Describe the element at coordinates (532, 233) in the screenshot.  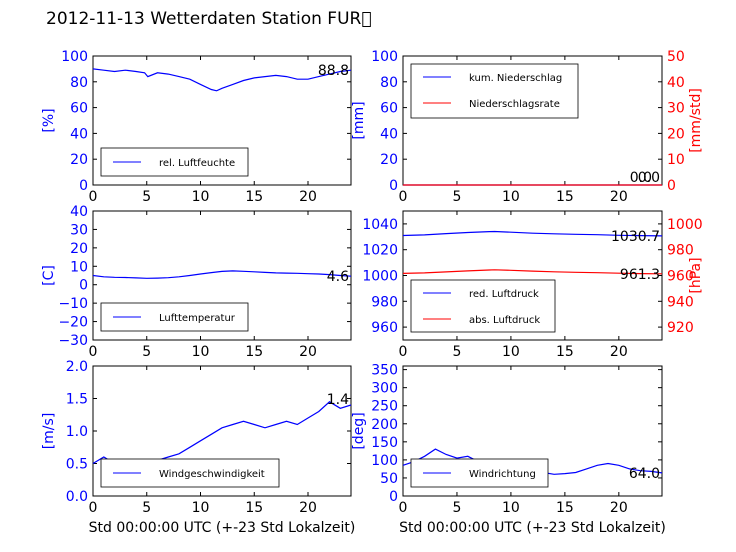
I see `series-line-red-luftdruck` at that location.